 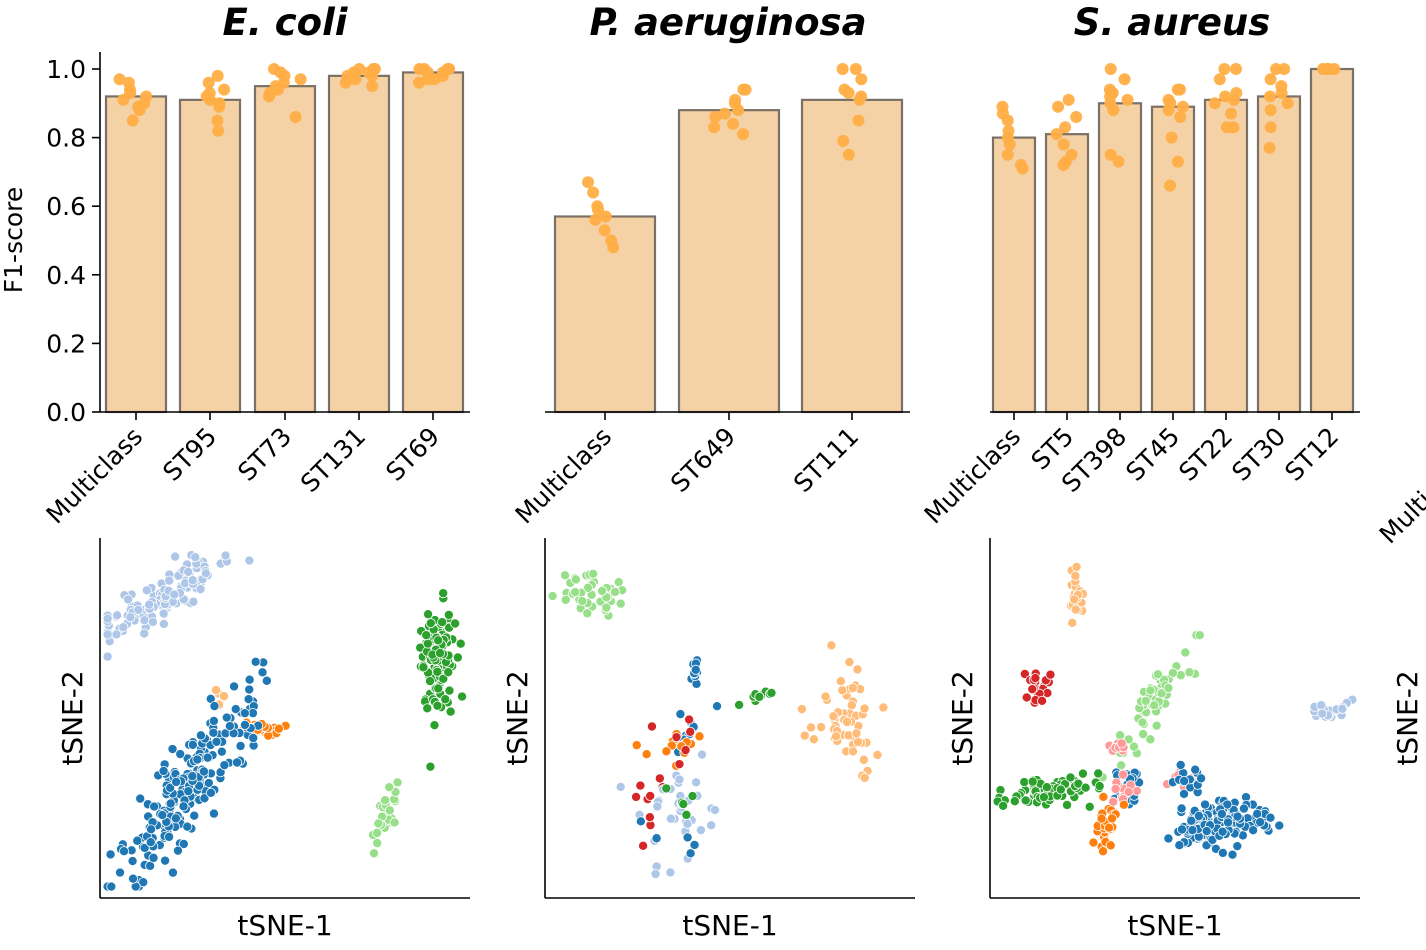 What do you see at coordinates (727, 22) in the screenshot?
I see `panel-title: P. aeruginosa` at bounding box center [727, 22].